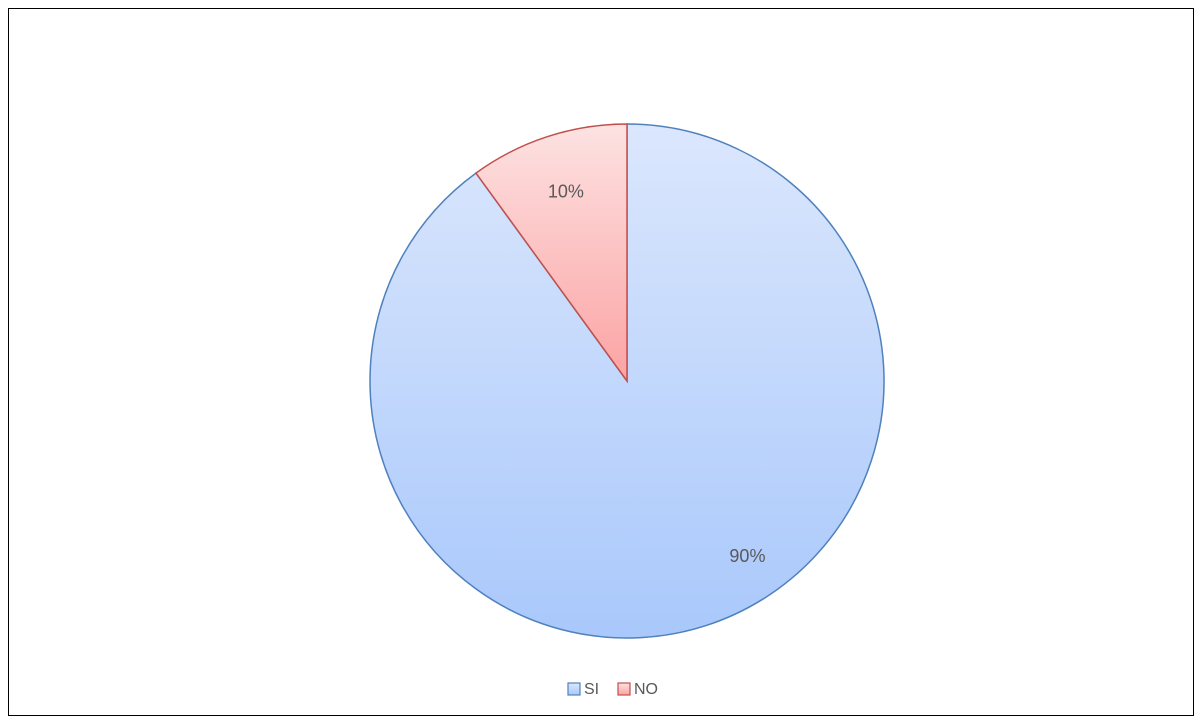 The height and width of the screenshot is (722, 1200). What do you see at coordinates (624, 689) in the screenshot?
I see `legend-swatch-no` at bounding box center [624, 689].